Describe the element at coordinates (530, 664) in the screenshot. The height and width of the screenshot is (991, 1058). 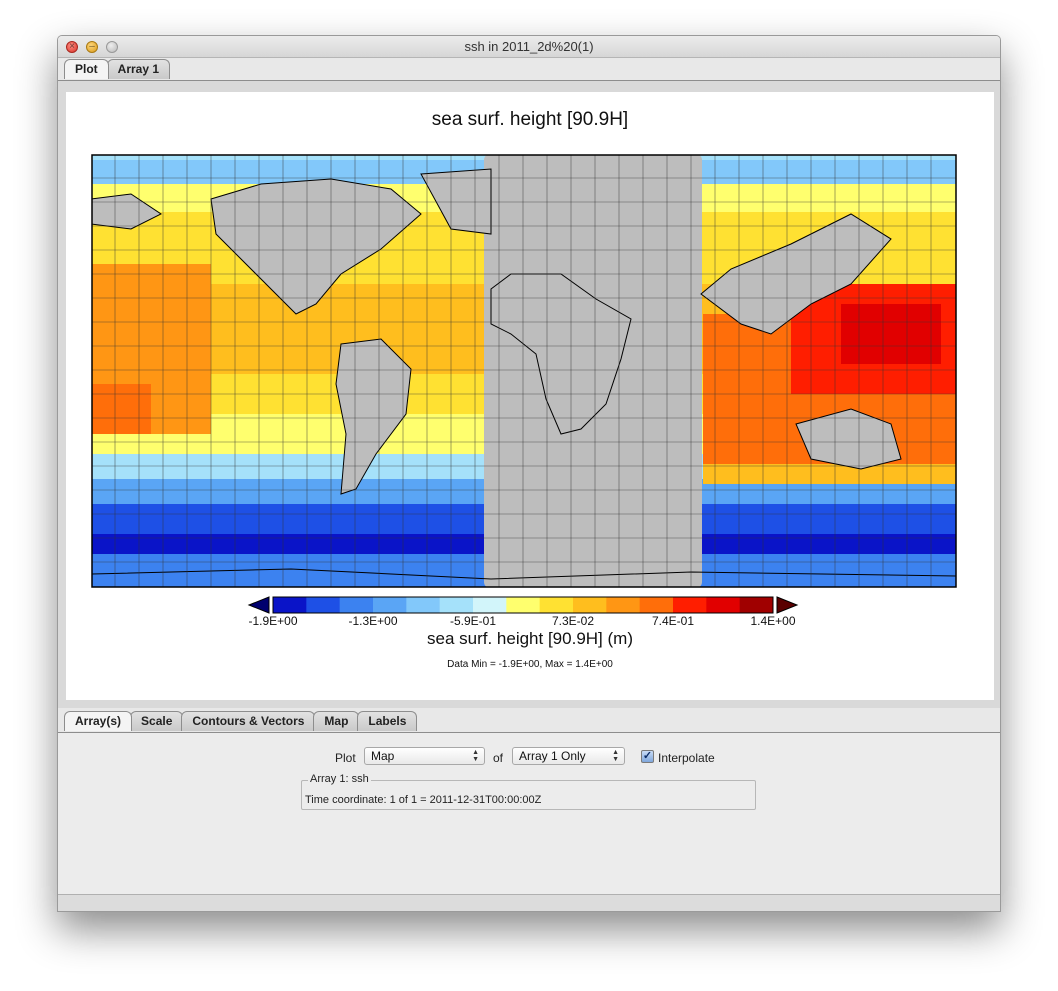
I see `data-range-label: Data Min = -1.9E+00, Max = 1.4E+00` at that location.